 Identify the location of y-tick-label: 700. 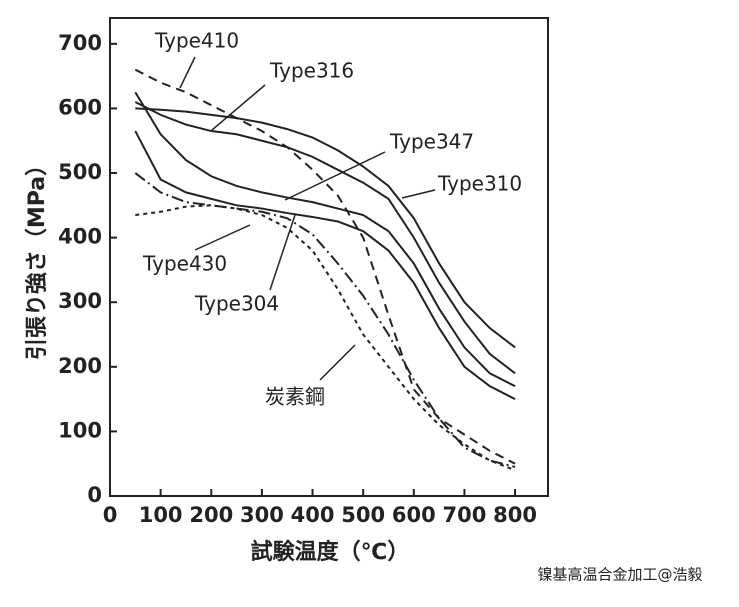
(80, 43).